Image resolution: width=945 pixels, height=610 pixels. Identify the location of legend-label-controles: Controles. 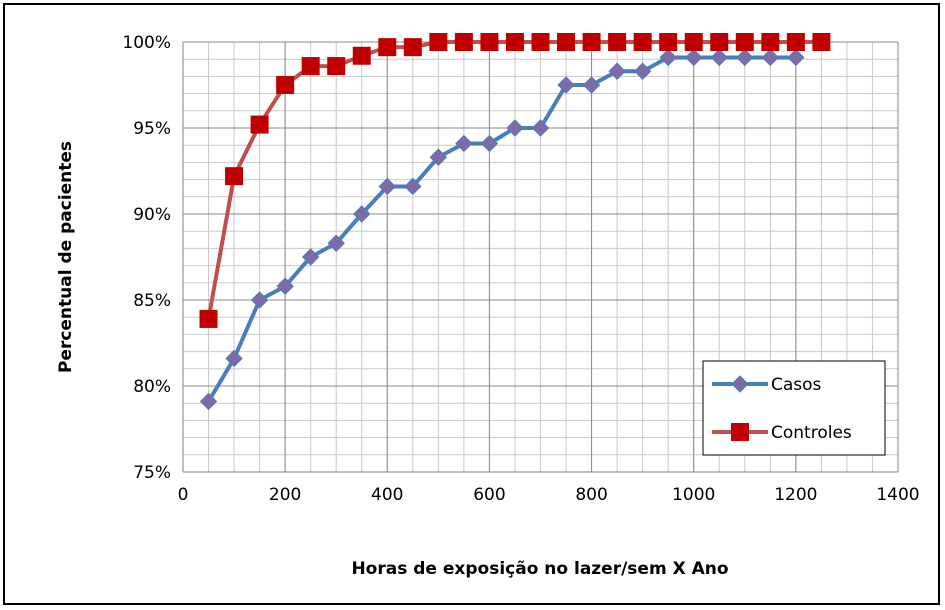
(811, 433).